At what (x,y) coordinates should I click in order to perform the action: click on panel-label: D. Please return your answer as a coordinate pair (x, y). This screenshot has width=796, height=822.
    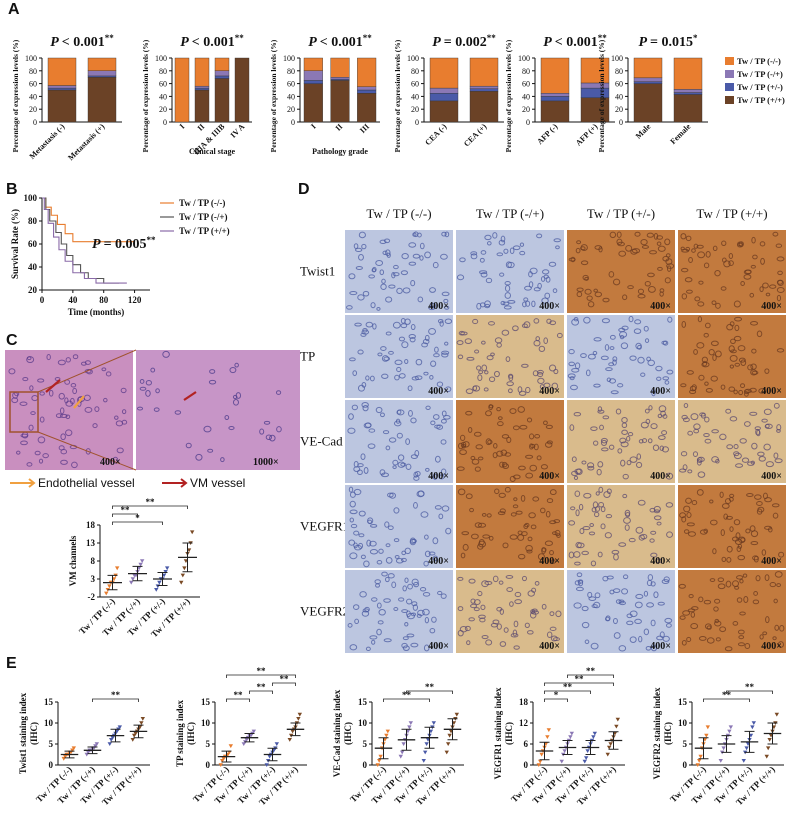
    Looking at the image, I should click on (304, 189).